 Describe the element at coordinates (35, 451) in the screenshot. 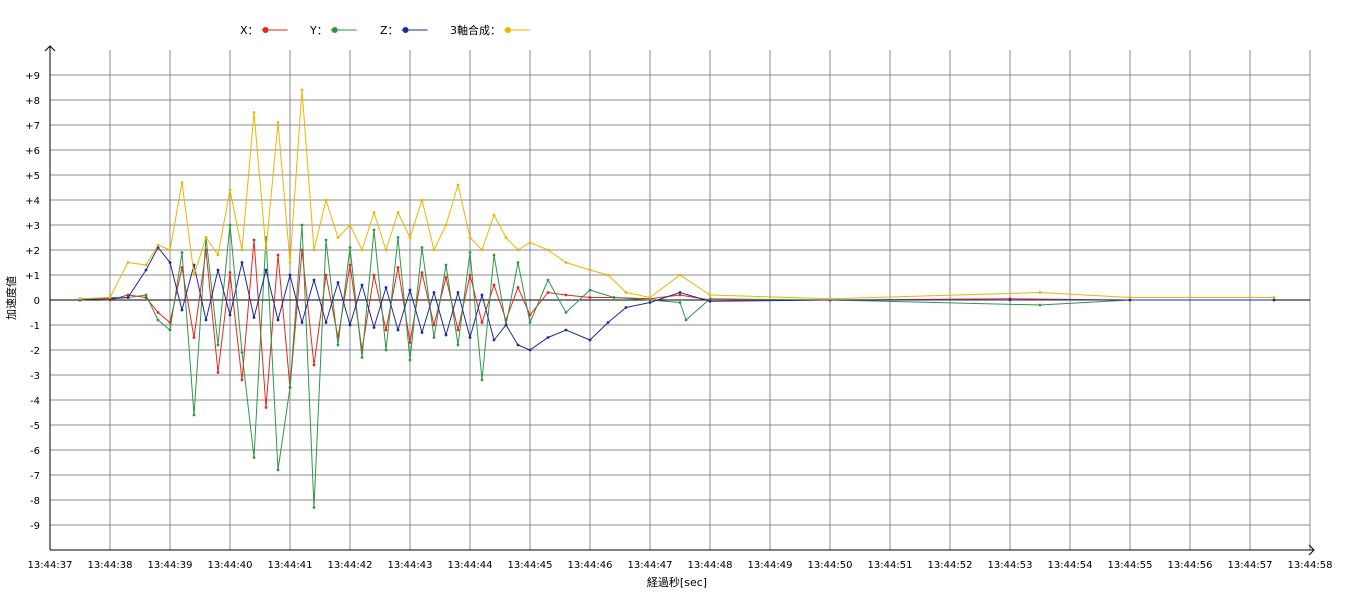

I see `y-tick-label: -6` at that location.